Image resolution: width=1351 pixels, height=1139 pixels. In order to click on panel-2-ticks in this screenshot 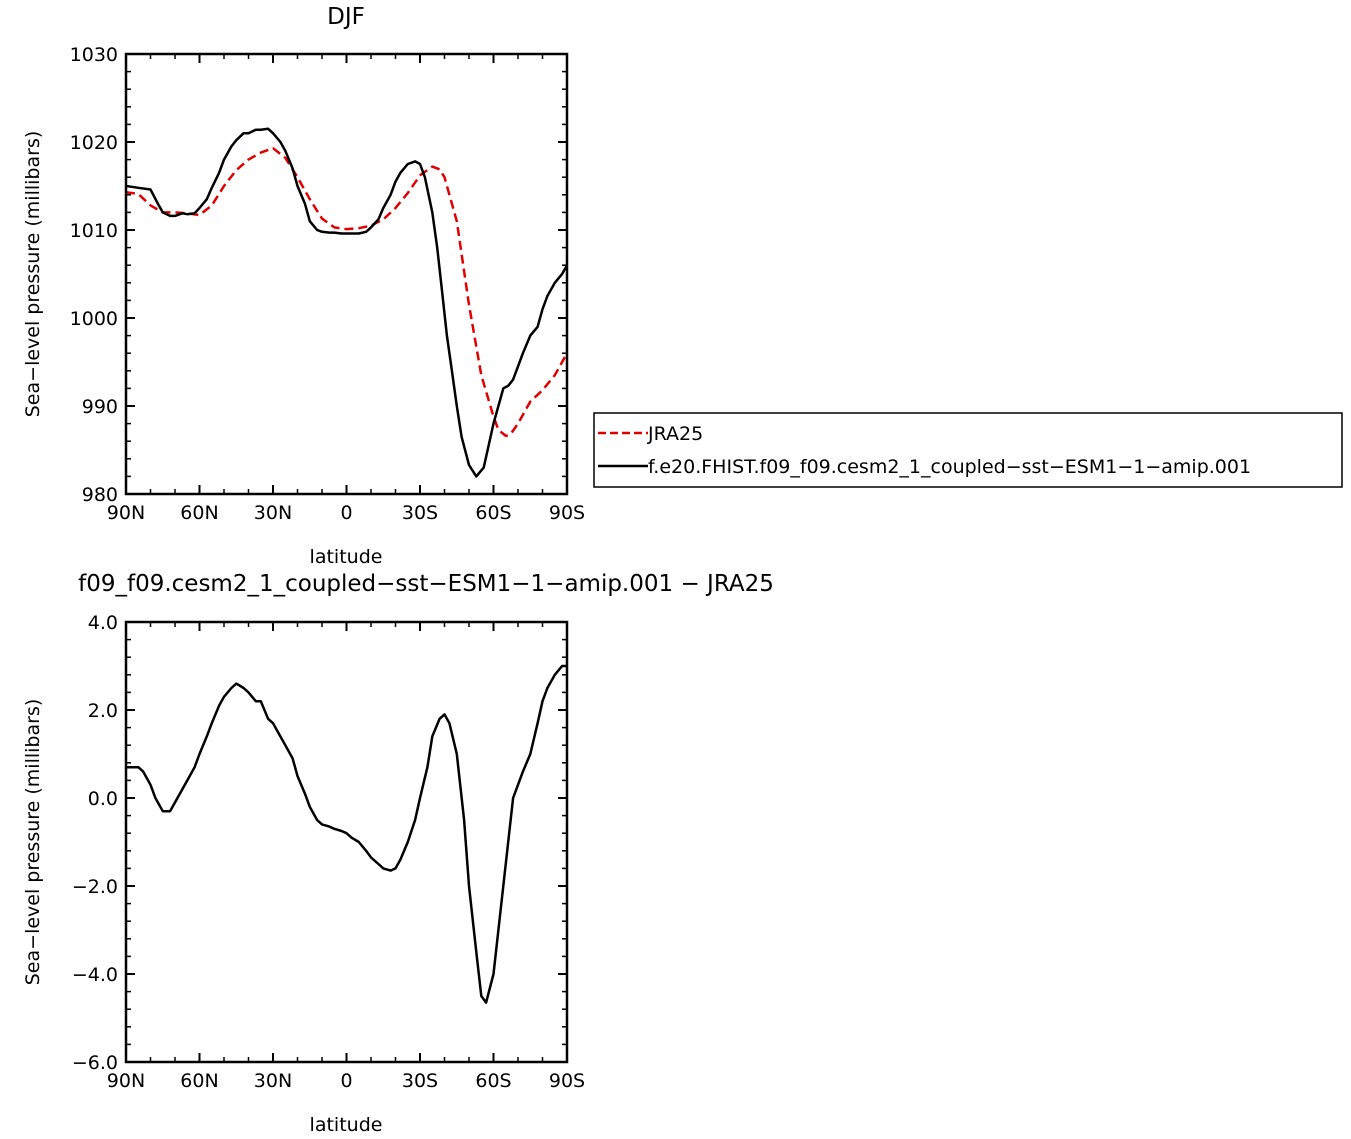, I will do `click(346, 842)`.